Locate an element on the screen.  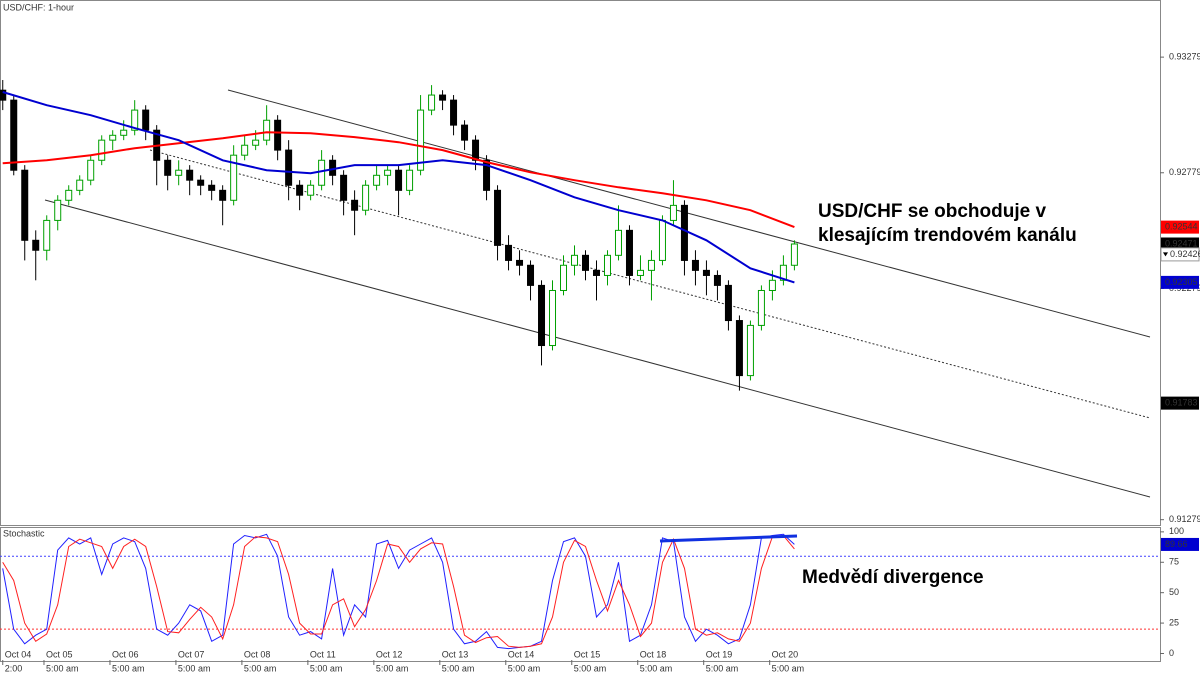
marker-arrow is located at coordinates (1165, 254).